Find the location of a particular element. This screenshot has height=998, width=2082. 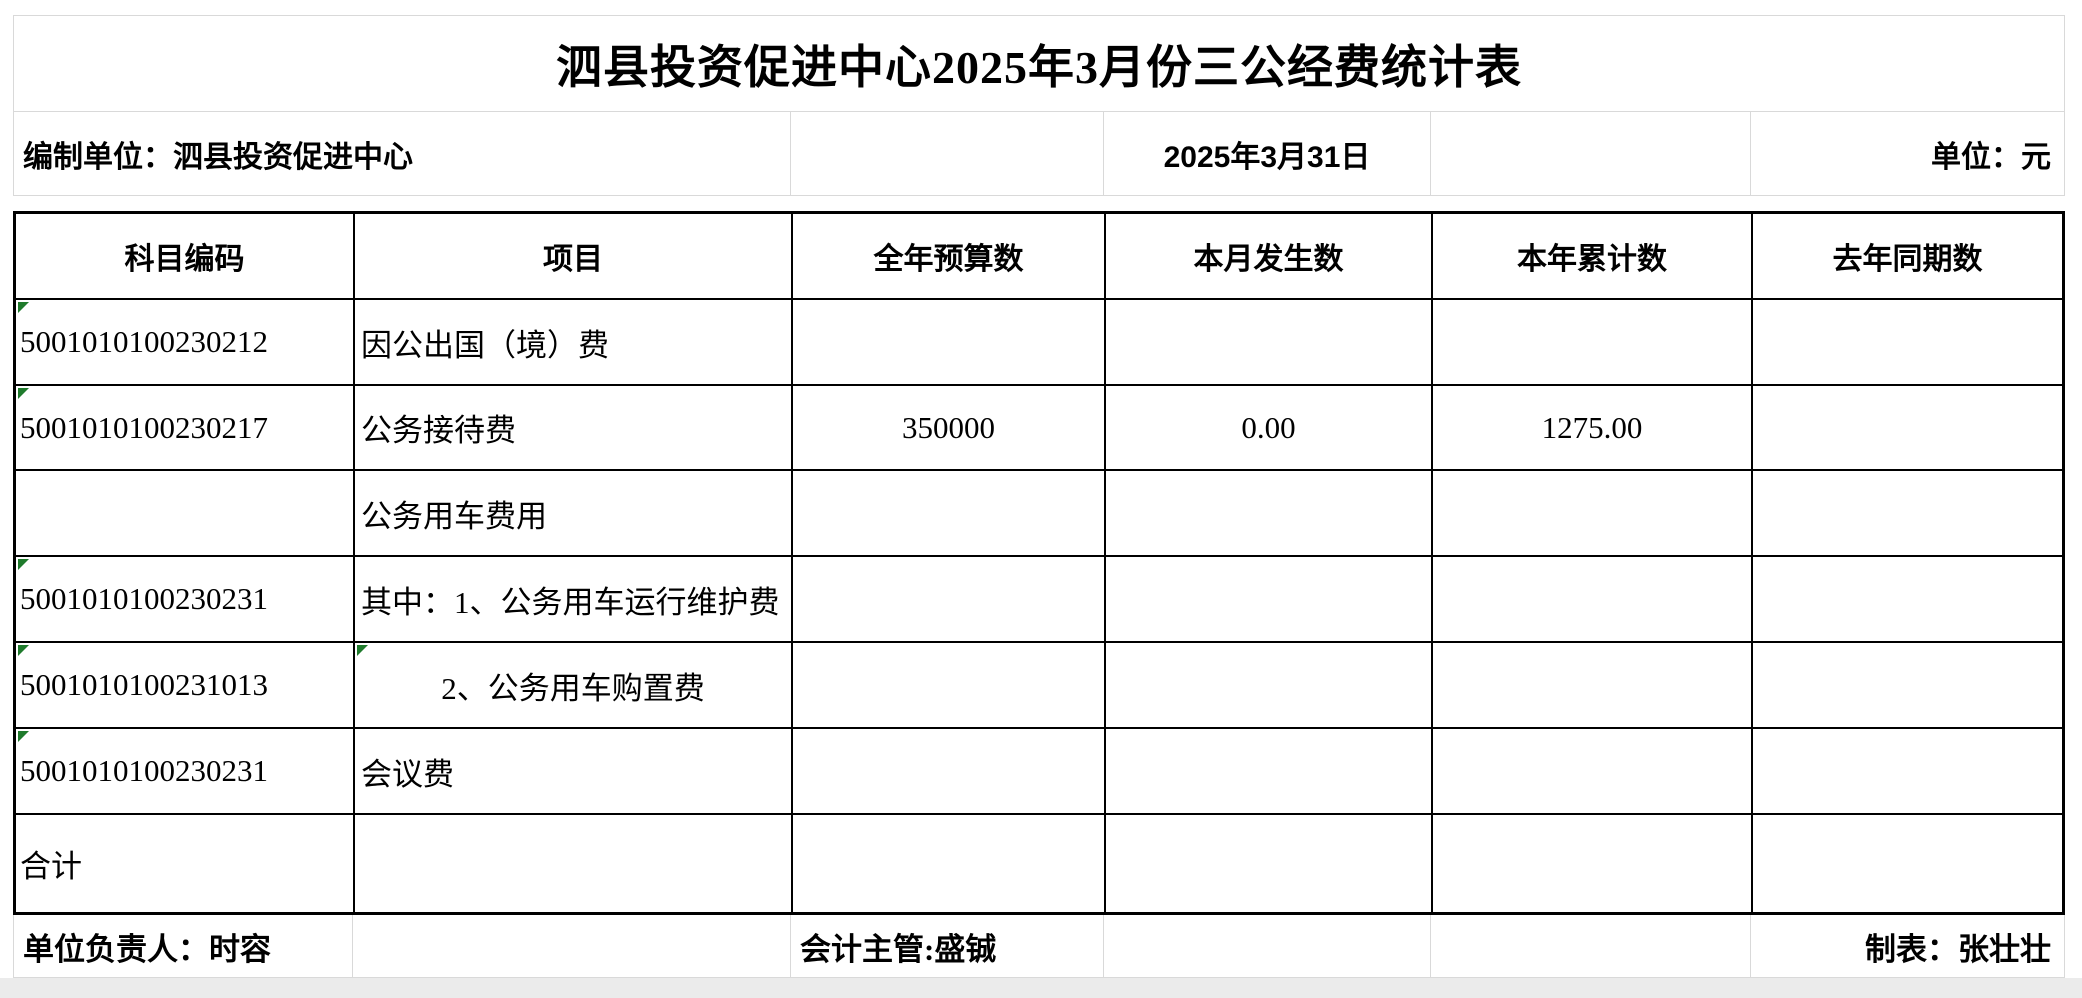

cell-code is located at coordinates (185, 514).